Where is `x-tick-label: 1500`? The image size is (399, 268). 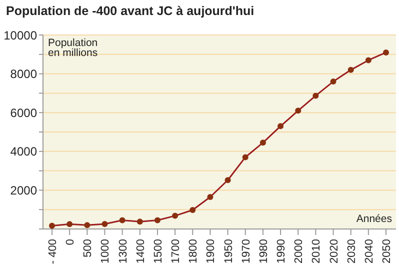 x-tick-label: 1500 is located at coordinates (158, 251).